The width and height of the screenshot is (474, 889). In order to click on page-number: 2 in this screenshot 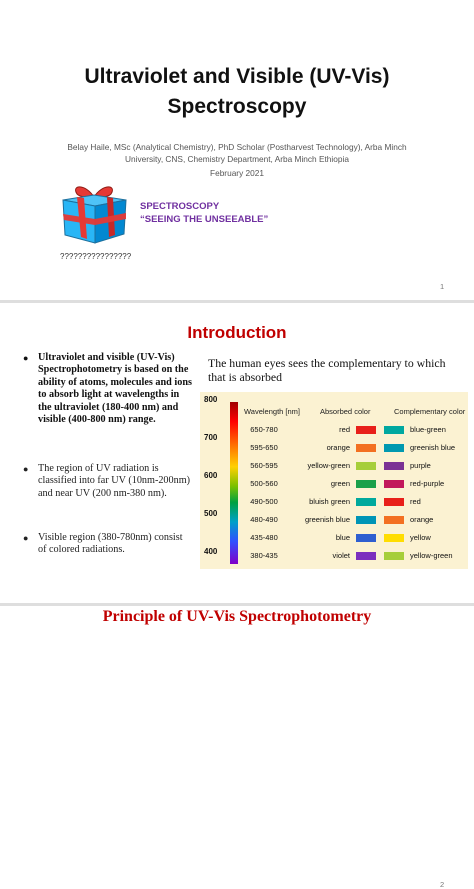, I will do `click(442, 884)`.